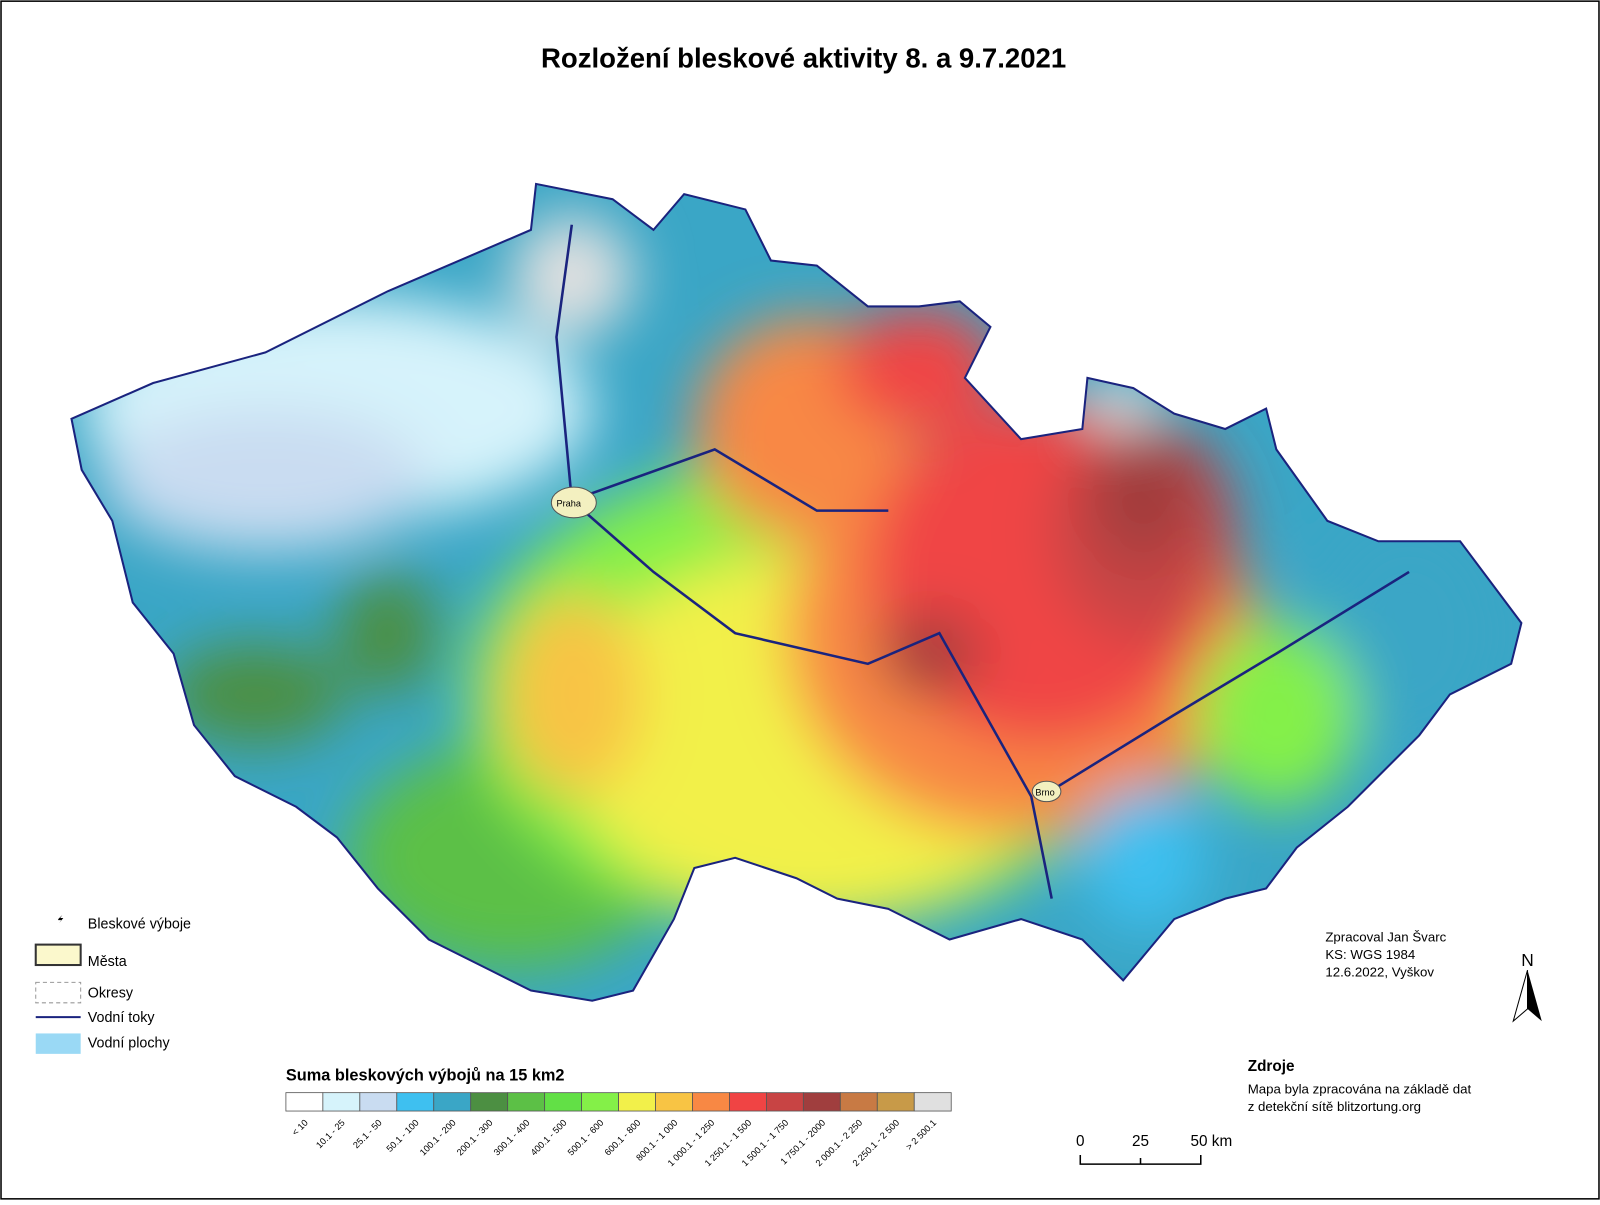 The height and width of the screenshot is (1205, 1600). I want to click on credit: KS: WGS 1984, so click(1370, 954).